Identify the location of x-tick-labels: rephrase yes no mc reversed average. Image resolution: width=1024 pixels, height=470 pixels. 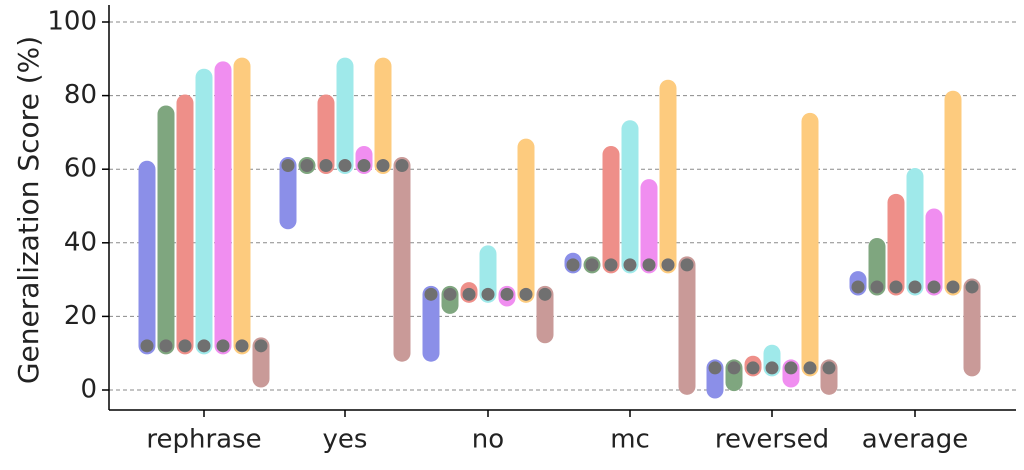
(557, 432).